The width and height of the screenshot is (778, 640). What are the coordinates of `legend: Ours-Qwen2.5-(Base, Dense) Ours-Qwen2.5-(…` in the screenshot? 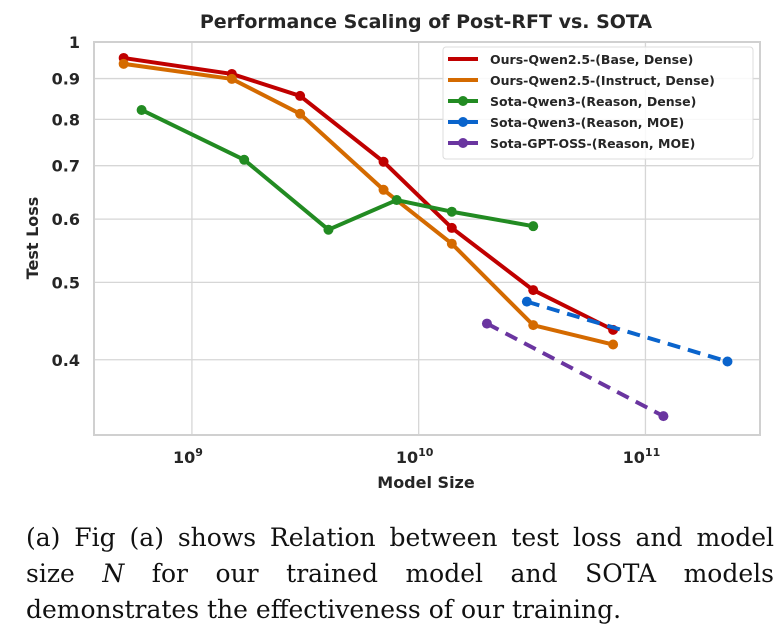 It's located at (598, 103).